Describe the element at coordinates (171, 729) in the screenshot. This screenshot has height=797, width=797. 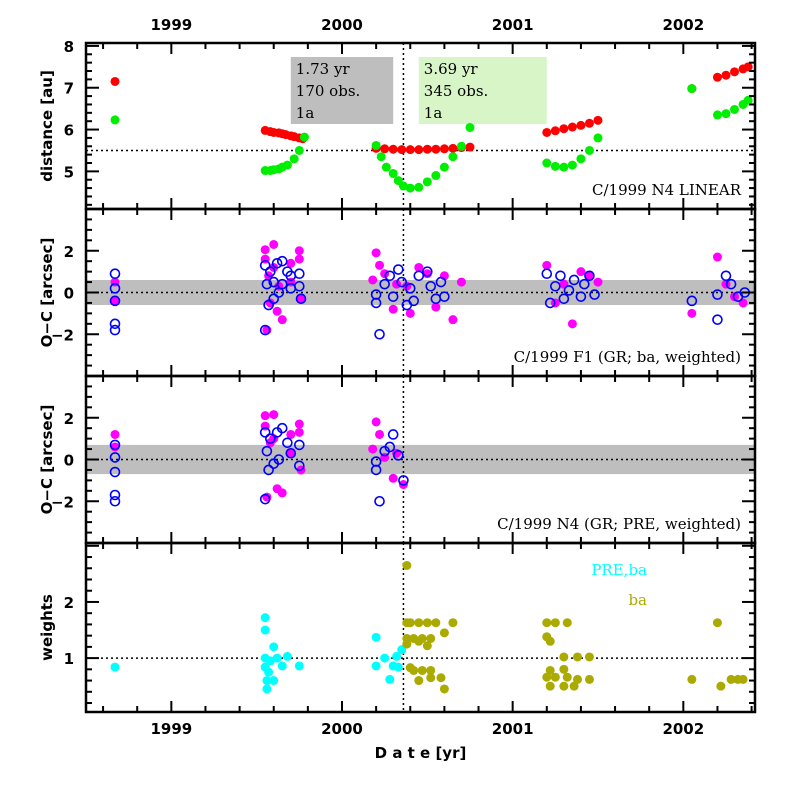
I see `bottom-x-tick-label: 1999` at that location.